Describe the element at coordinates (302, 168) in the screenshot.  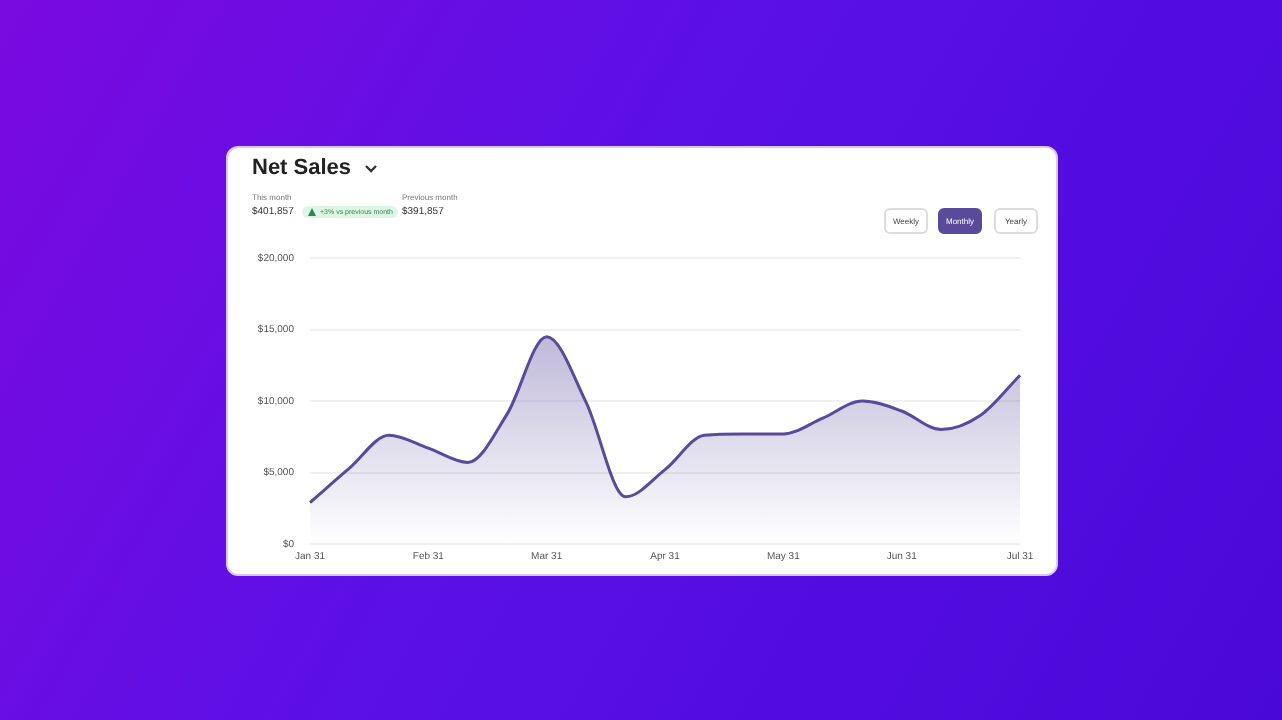
I see `chart-title: Net Sales` at that location.